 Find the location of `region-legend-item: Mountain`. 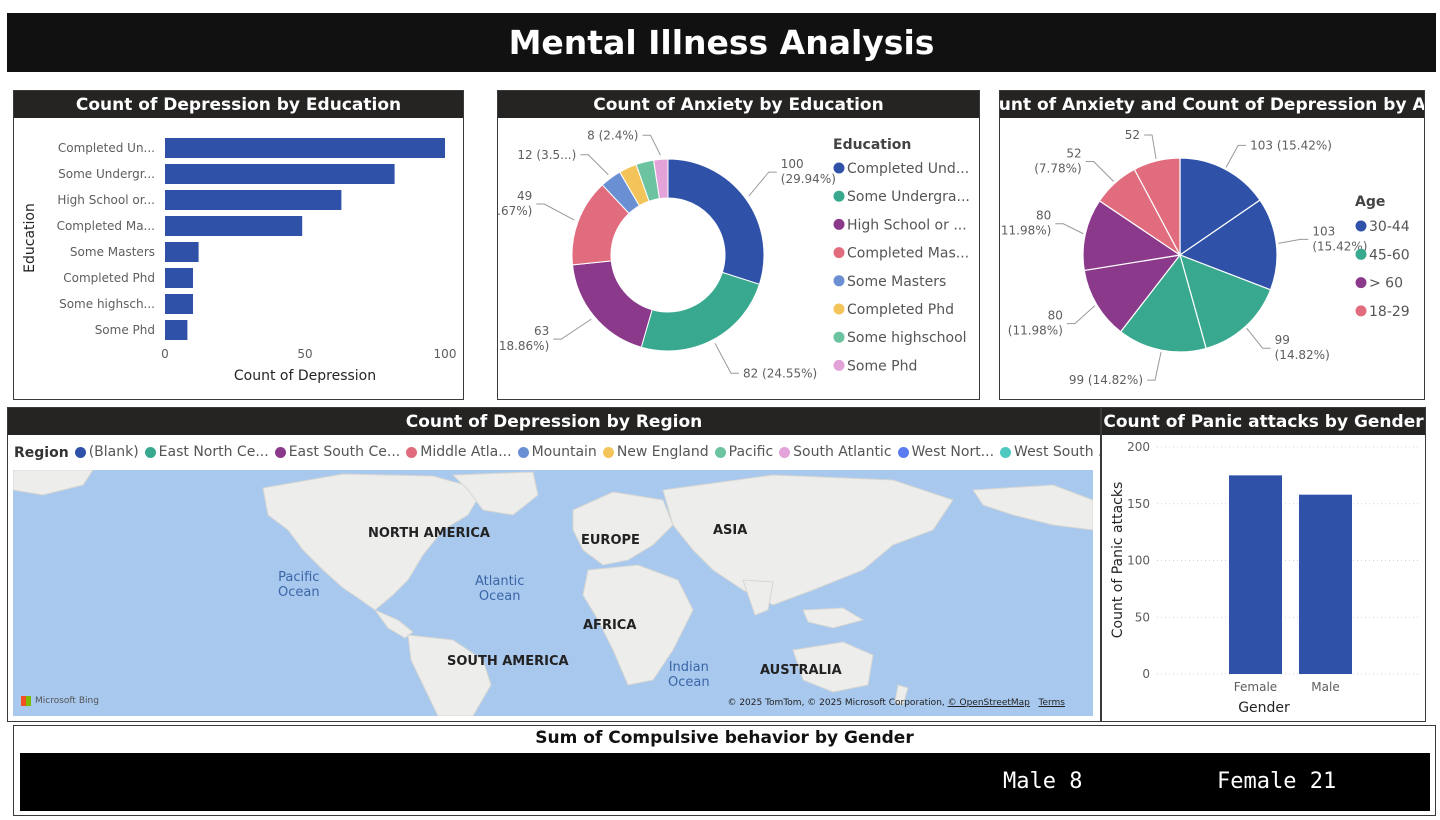

region-legend-item: Mountain is located at coordinates (557, 452).